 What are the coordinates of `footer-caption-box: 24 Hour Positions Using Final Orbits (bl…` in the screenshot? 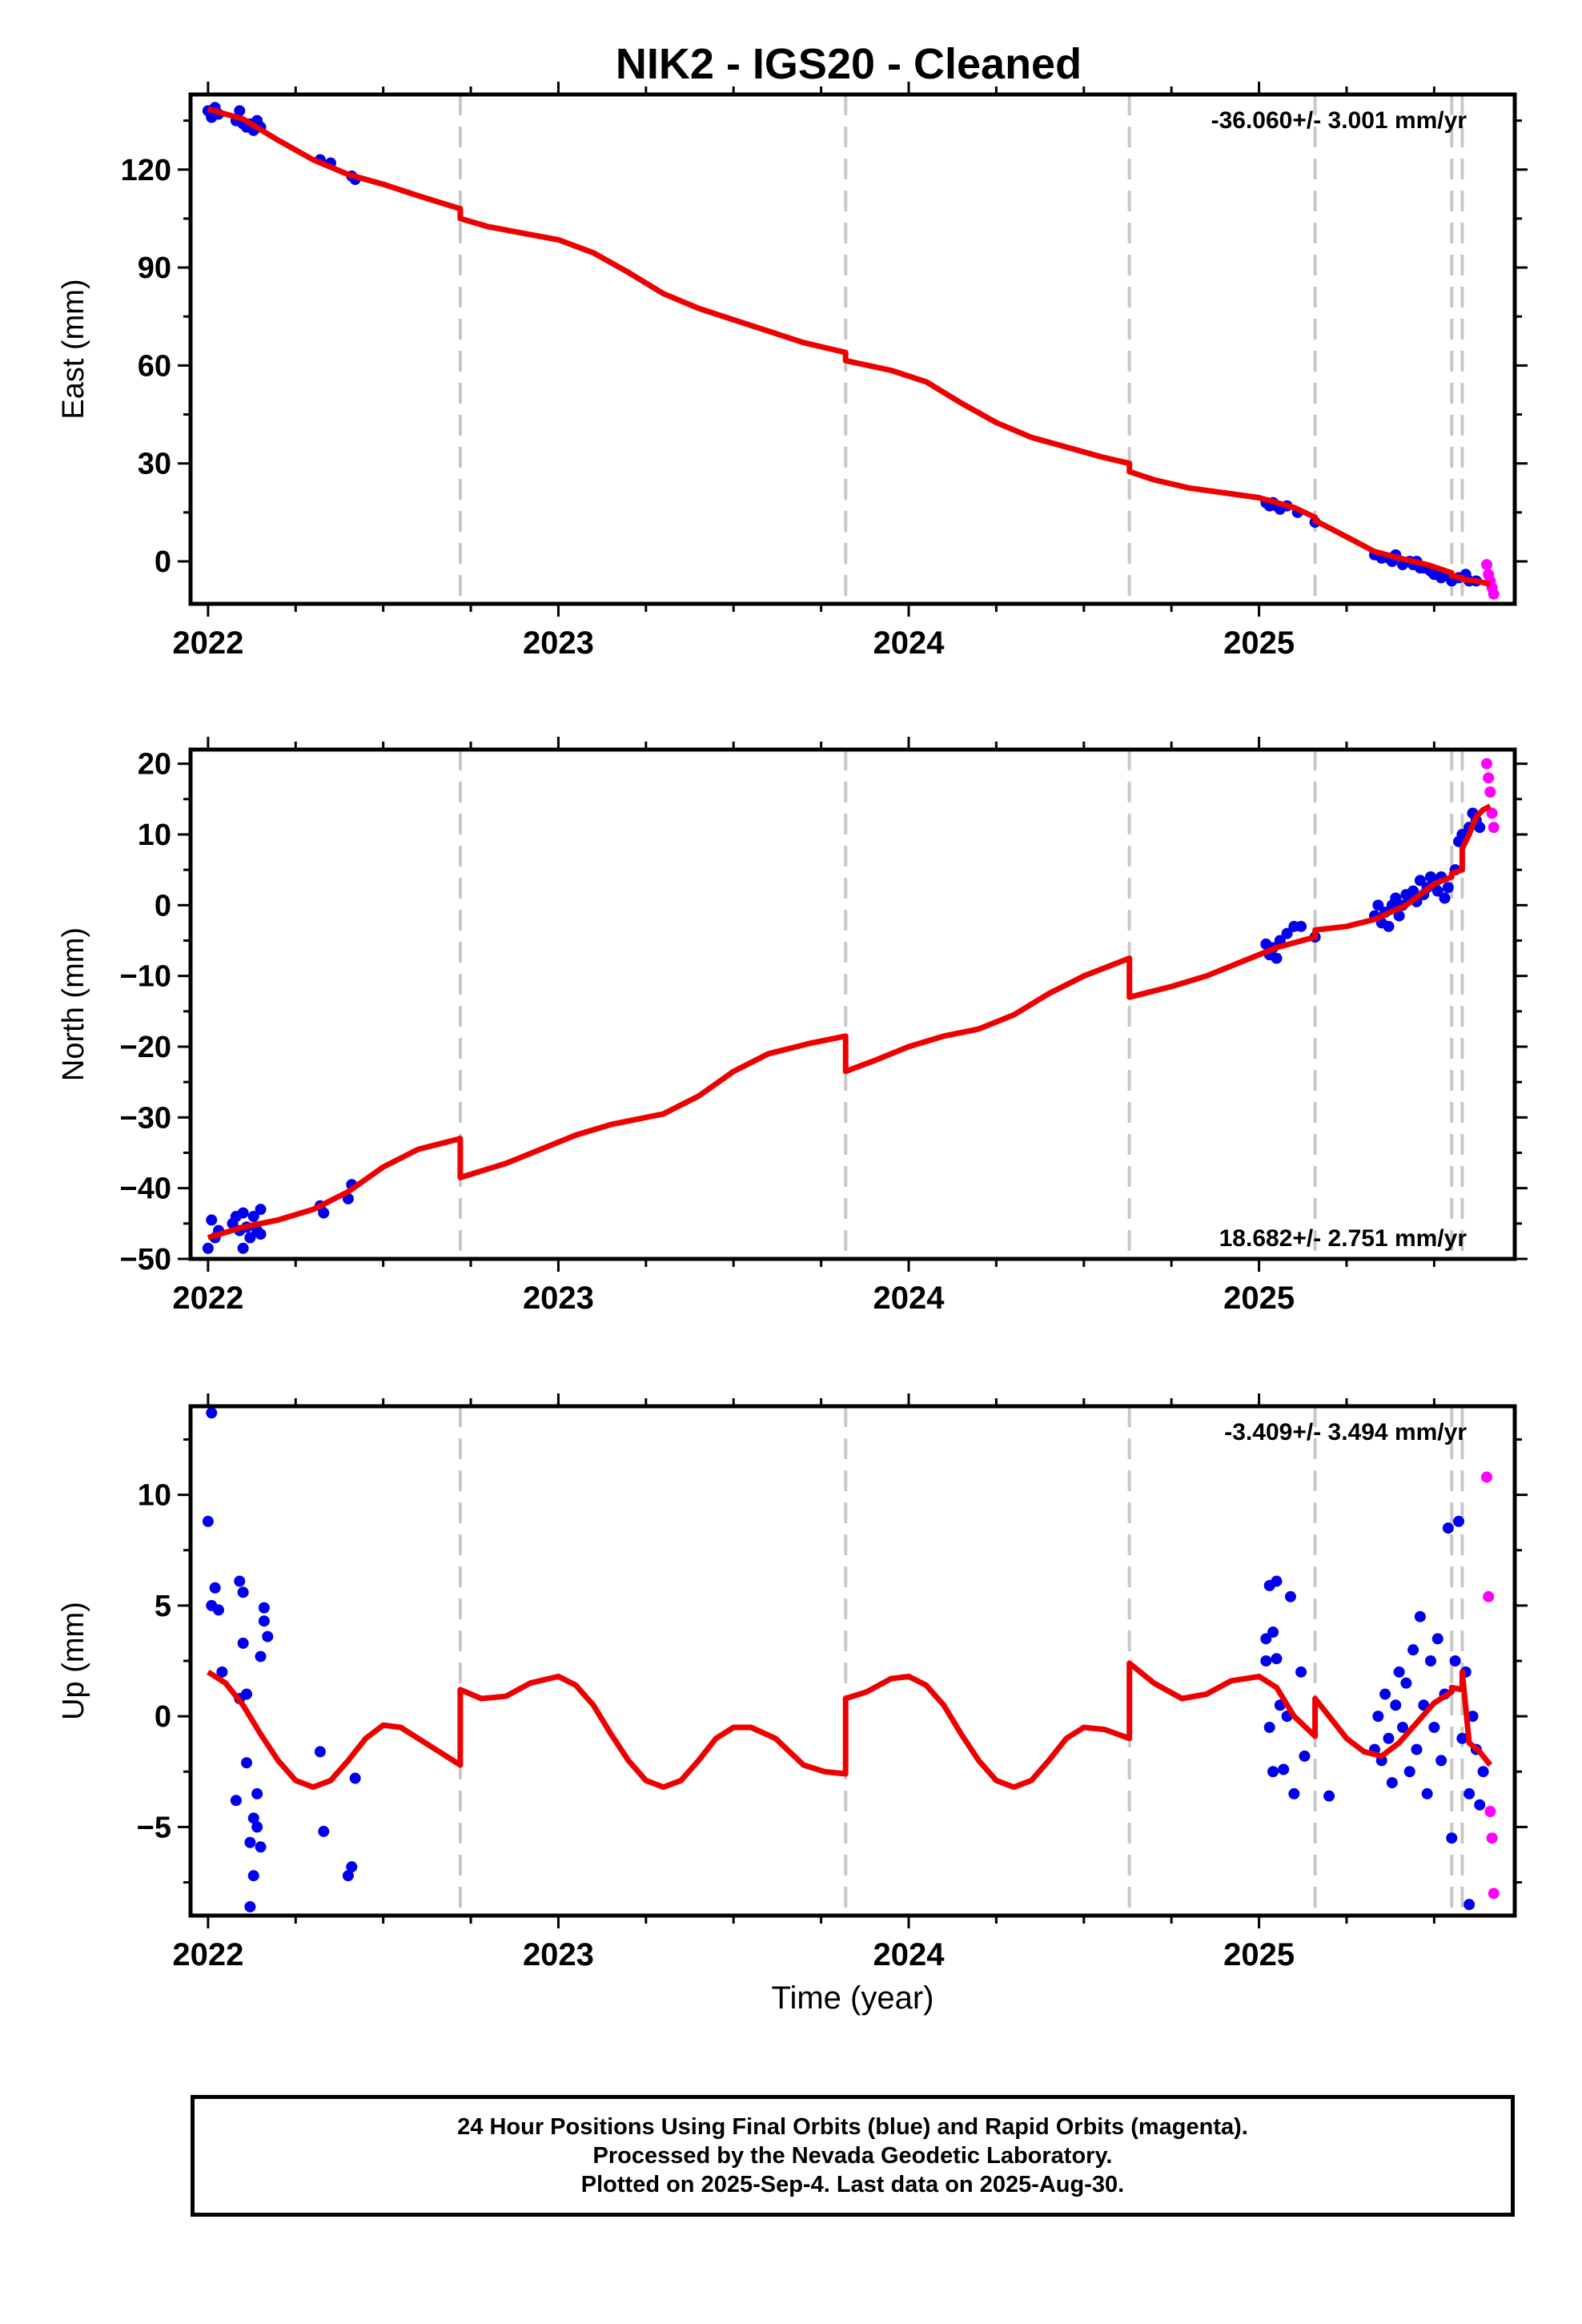 It's located at (853, 2156).